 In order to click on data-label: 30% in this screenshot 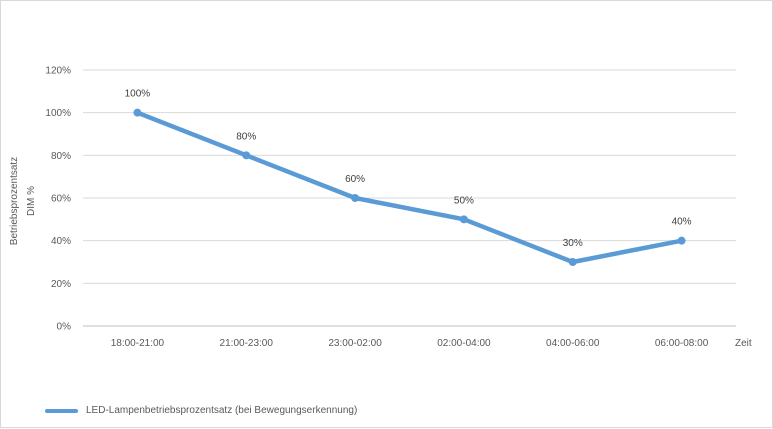, I will do `click(573, 243)`.